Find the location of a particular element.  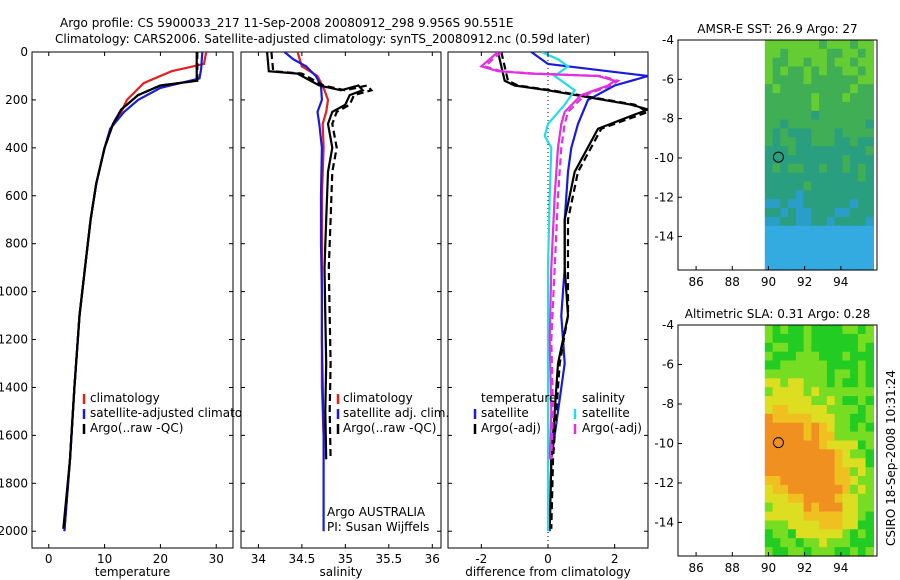

sst_map-ytick-label: -12 is located at coordinates (664, 197).